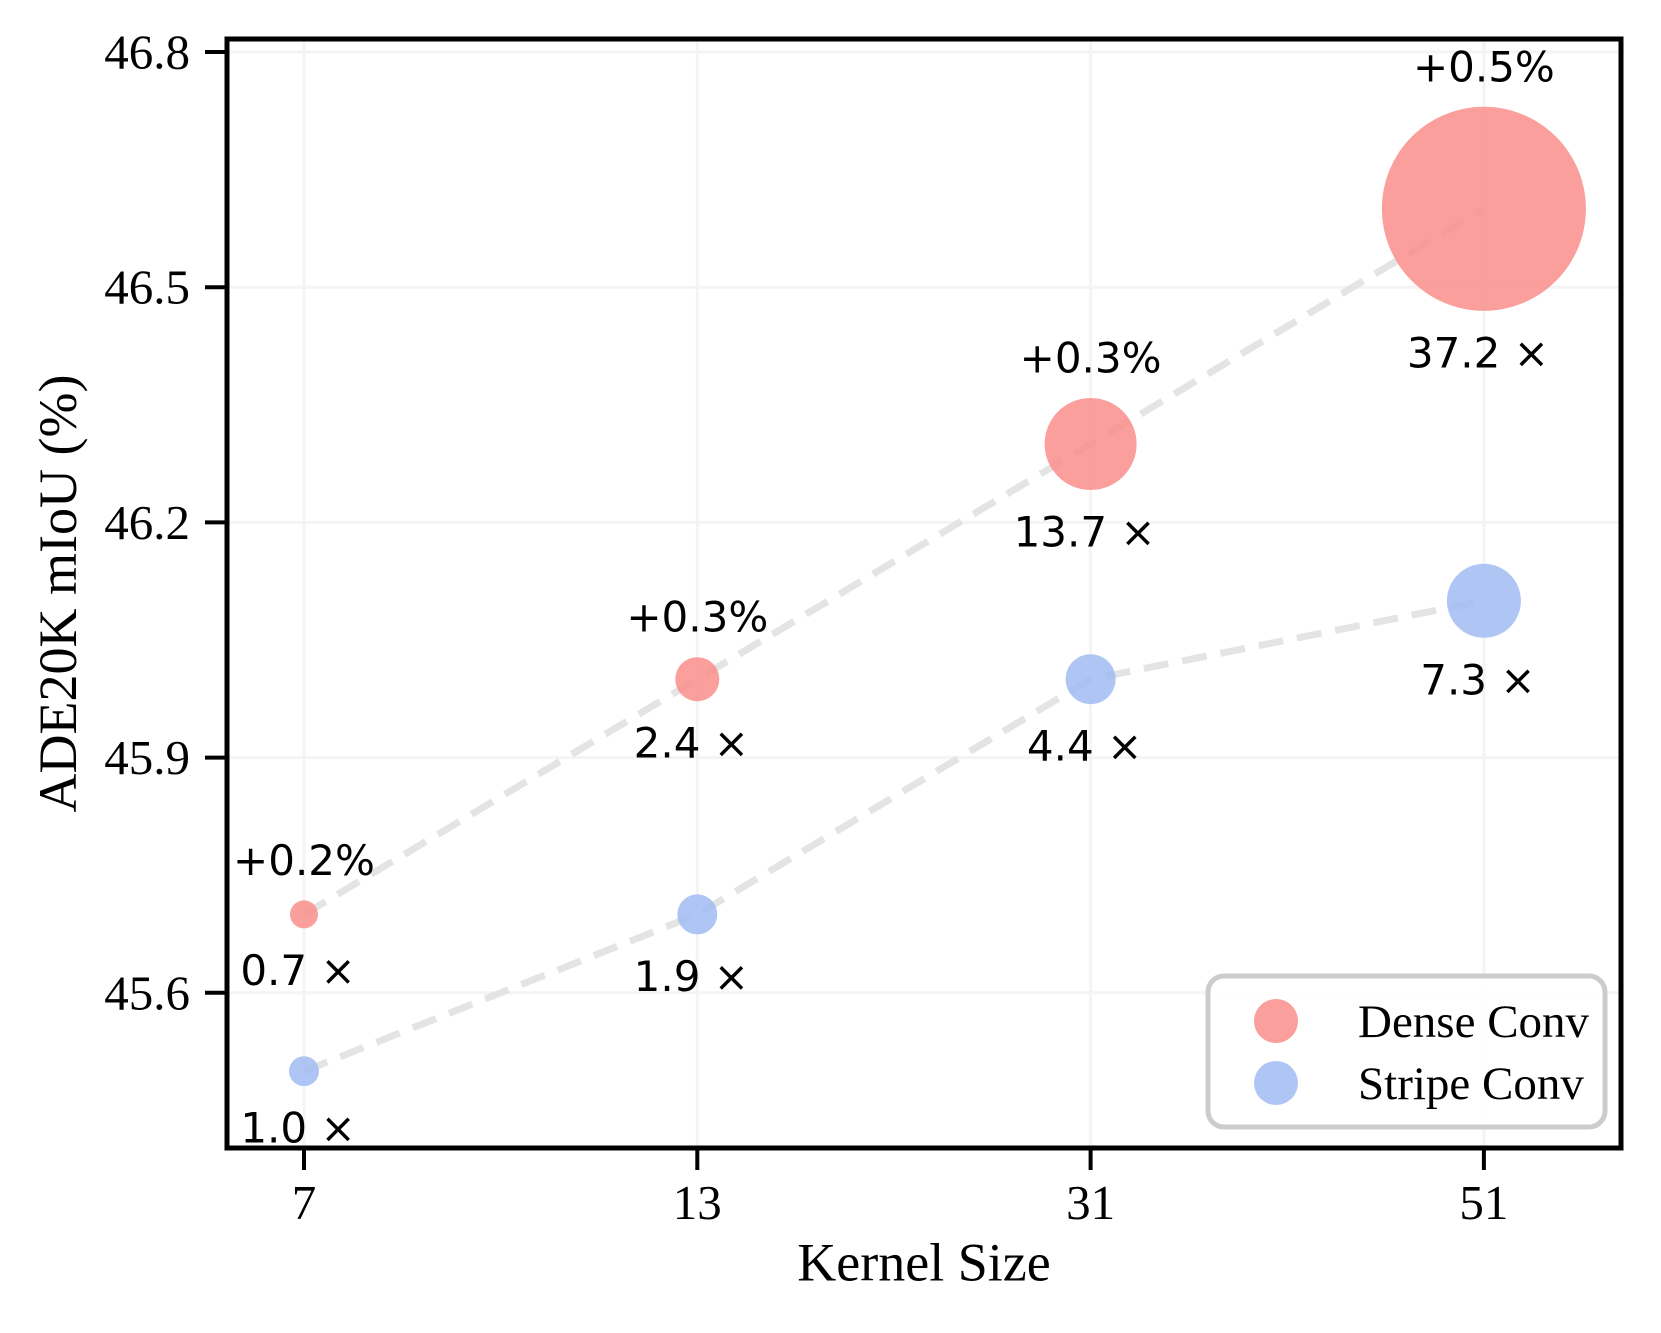  What do you see at coordinates (147, 52) in the screenshot?
I see `y-tick-label: 46.8` at bounding box center [147, 52].